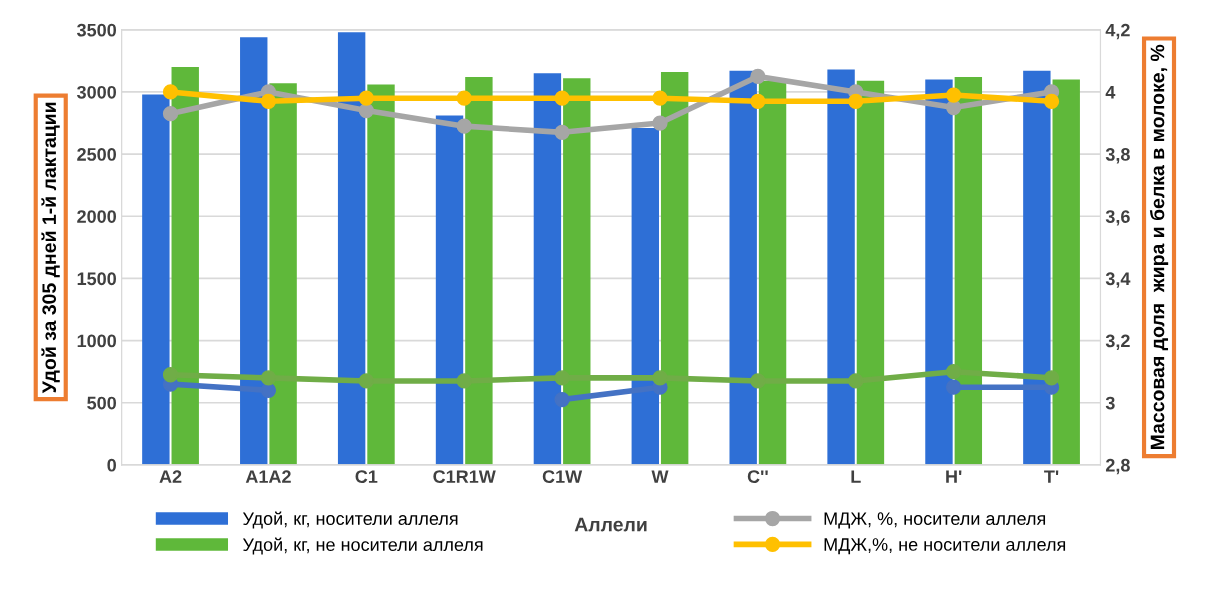 The width and height of the screenshot is (1216, 596). What do you see at coordinates (610, 524) in the screenshot?
I see `x-axis-title: Аллели` at bounding box center [610, 524].